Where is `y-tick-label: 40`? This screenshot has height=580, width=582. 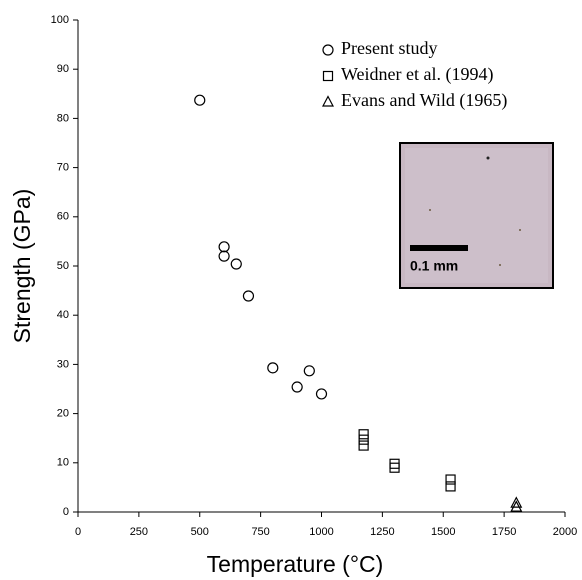
y-tick-label: 40 is located at coordinates (63, 315).